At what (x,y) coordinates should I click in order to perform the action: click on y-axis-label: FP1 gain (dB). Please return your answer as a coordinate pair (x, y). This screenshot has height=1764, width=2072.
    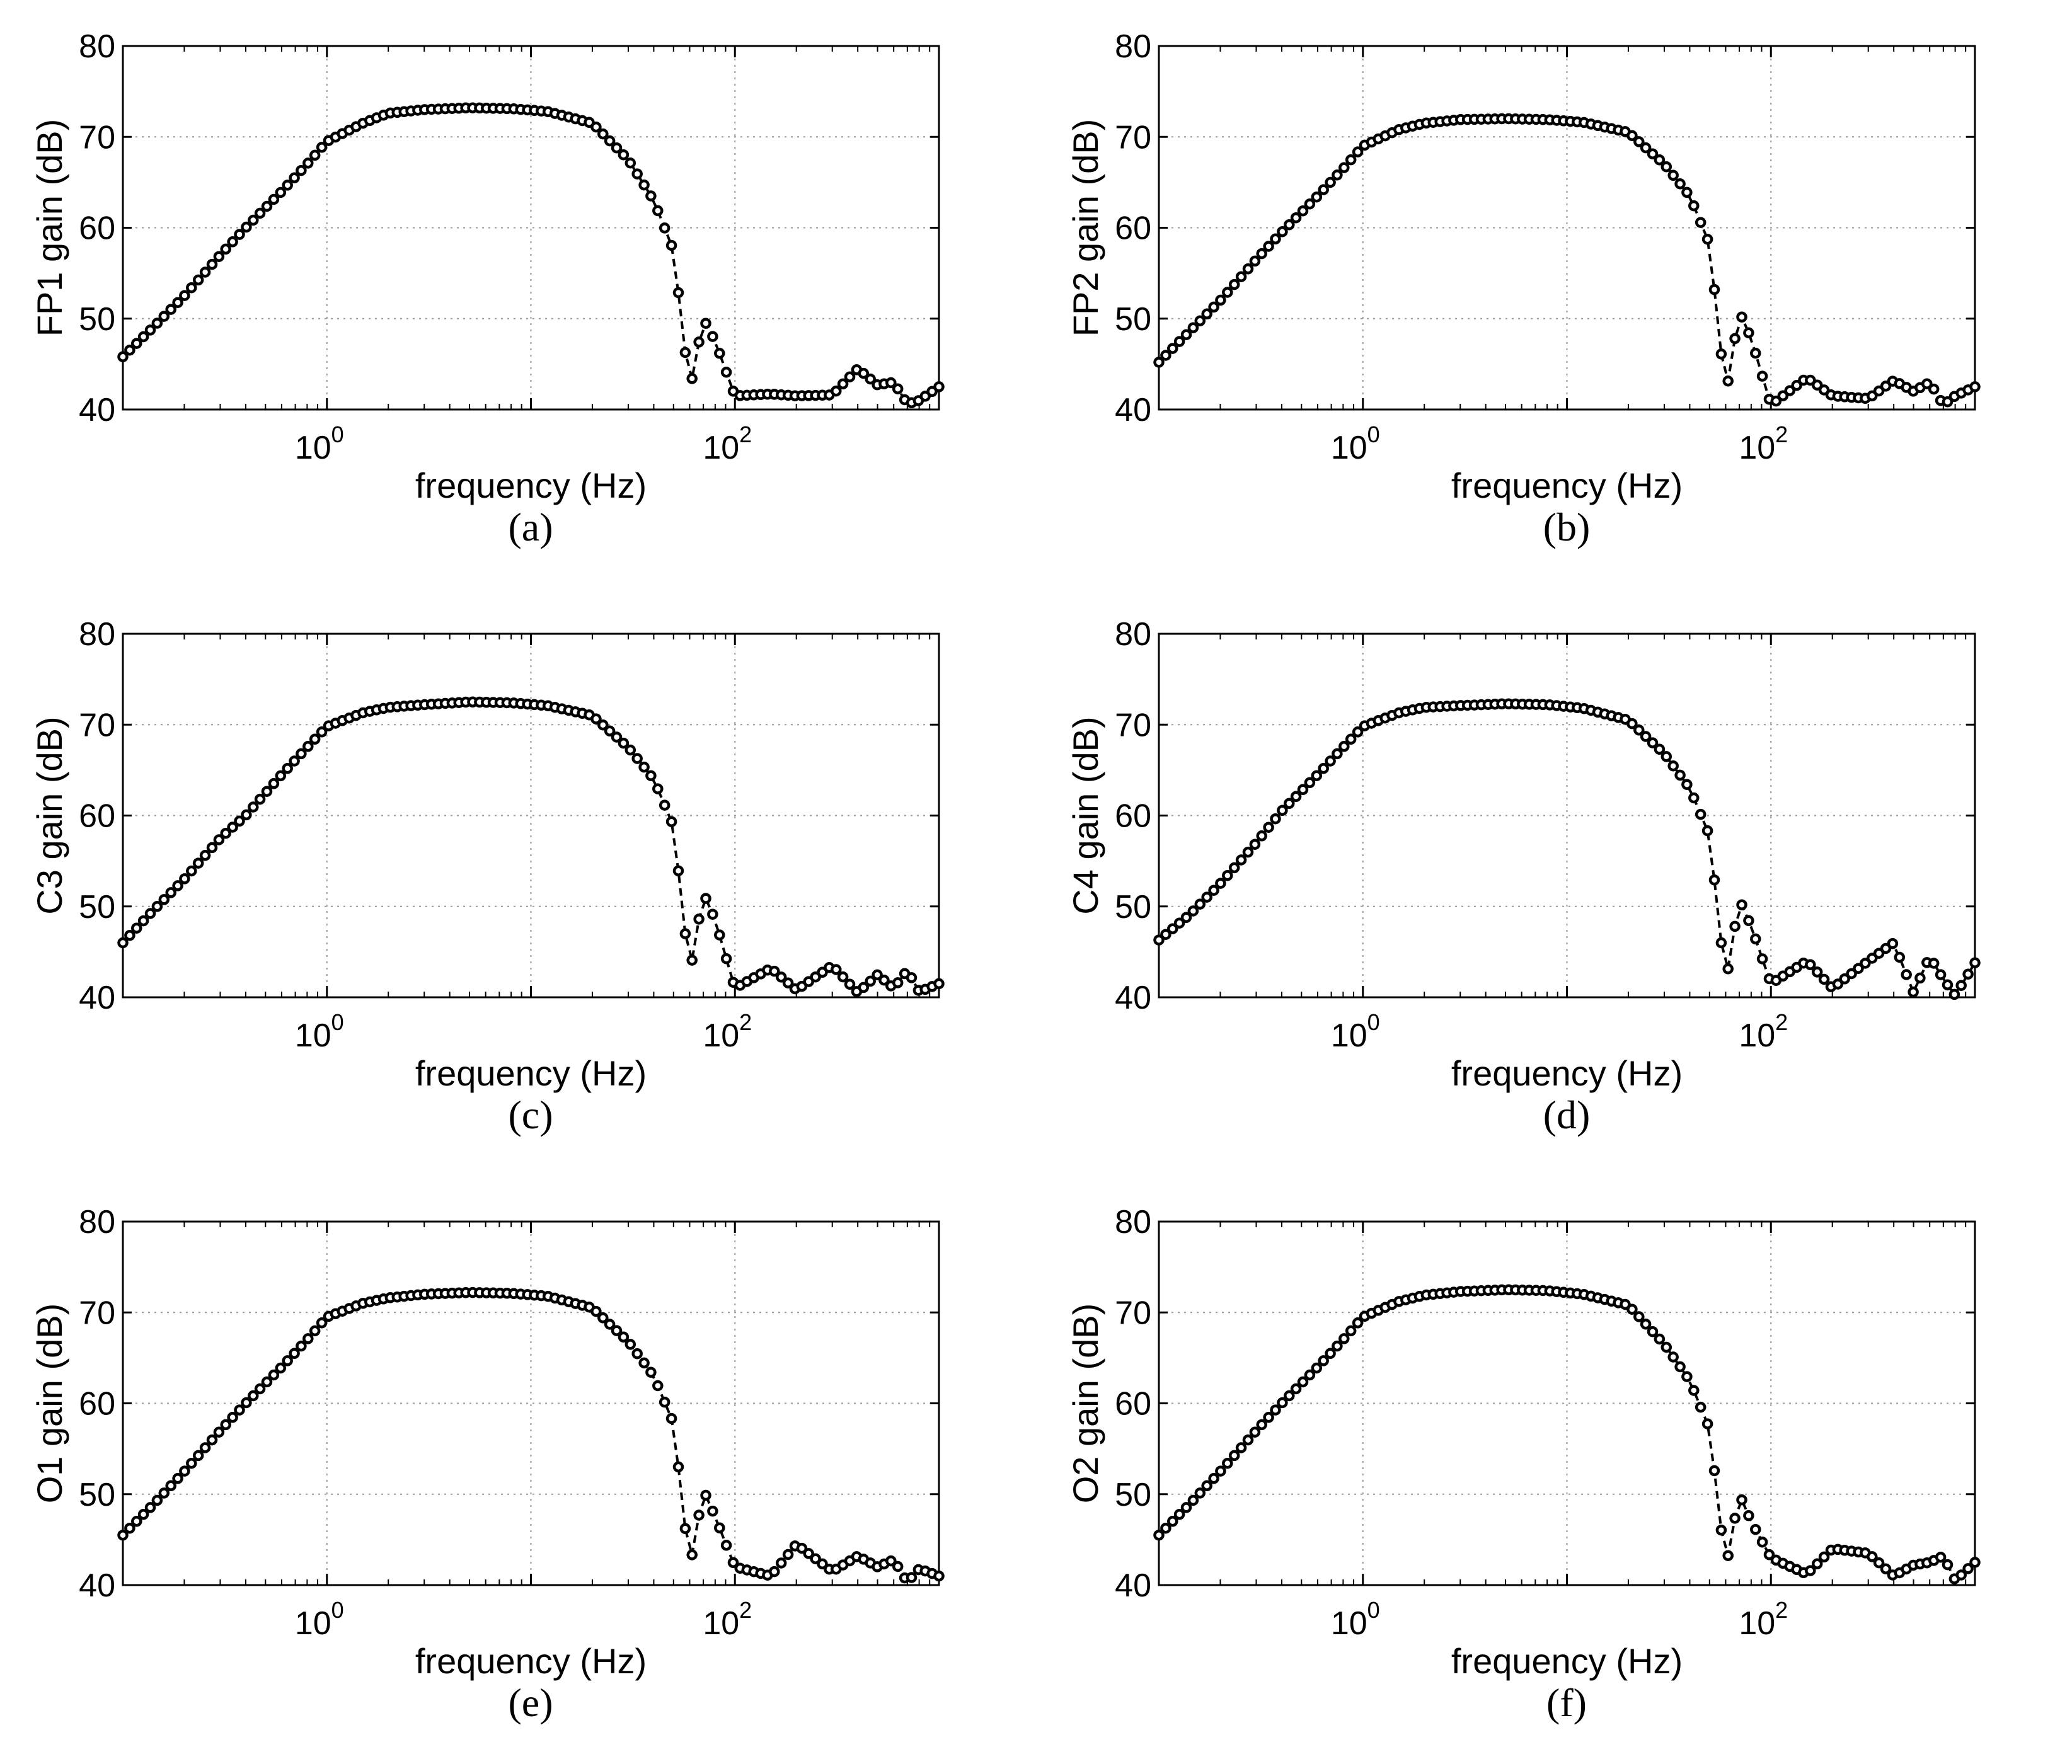
    Looking at the image, I should click on (49, 228).